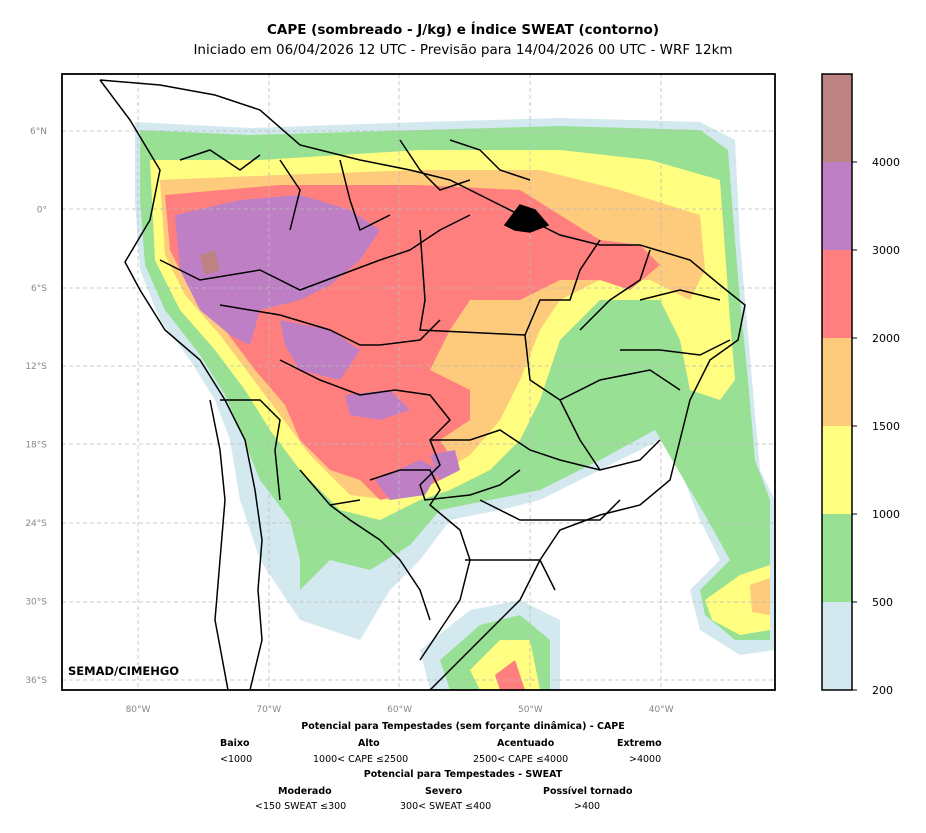 The image size is (926, 833). I want to click on cape-category-label: Extremo, so click(639, 743).